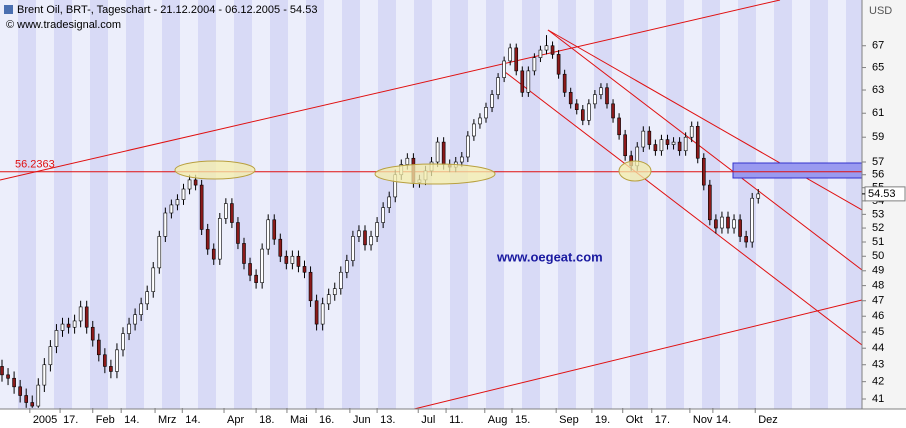 This screenshot has width=906, height=428. Describe the element at coordinates (498, 420) in the screenshot. I see `x-tick-label: Aug` at that location.